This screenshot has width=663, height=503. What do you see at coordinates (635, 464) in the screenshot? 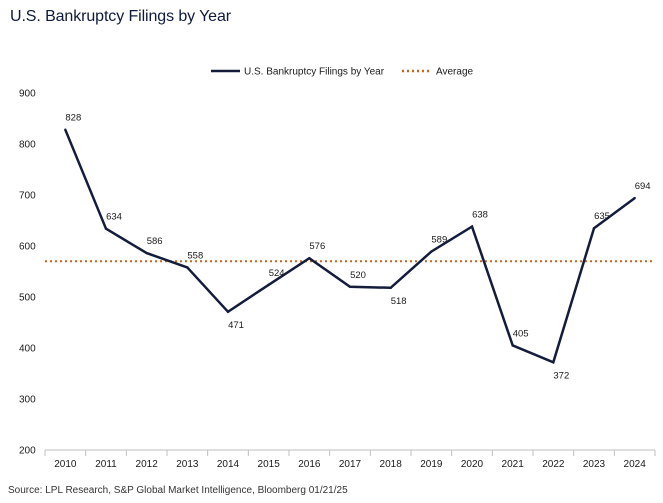
I see `x-tick-label: 2024` at bounding box center [635, 464].